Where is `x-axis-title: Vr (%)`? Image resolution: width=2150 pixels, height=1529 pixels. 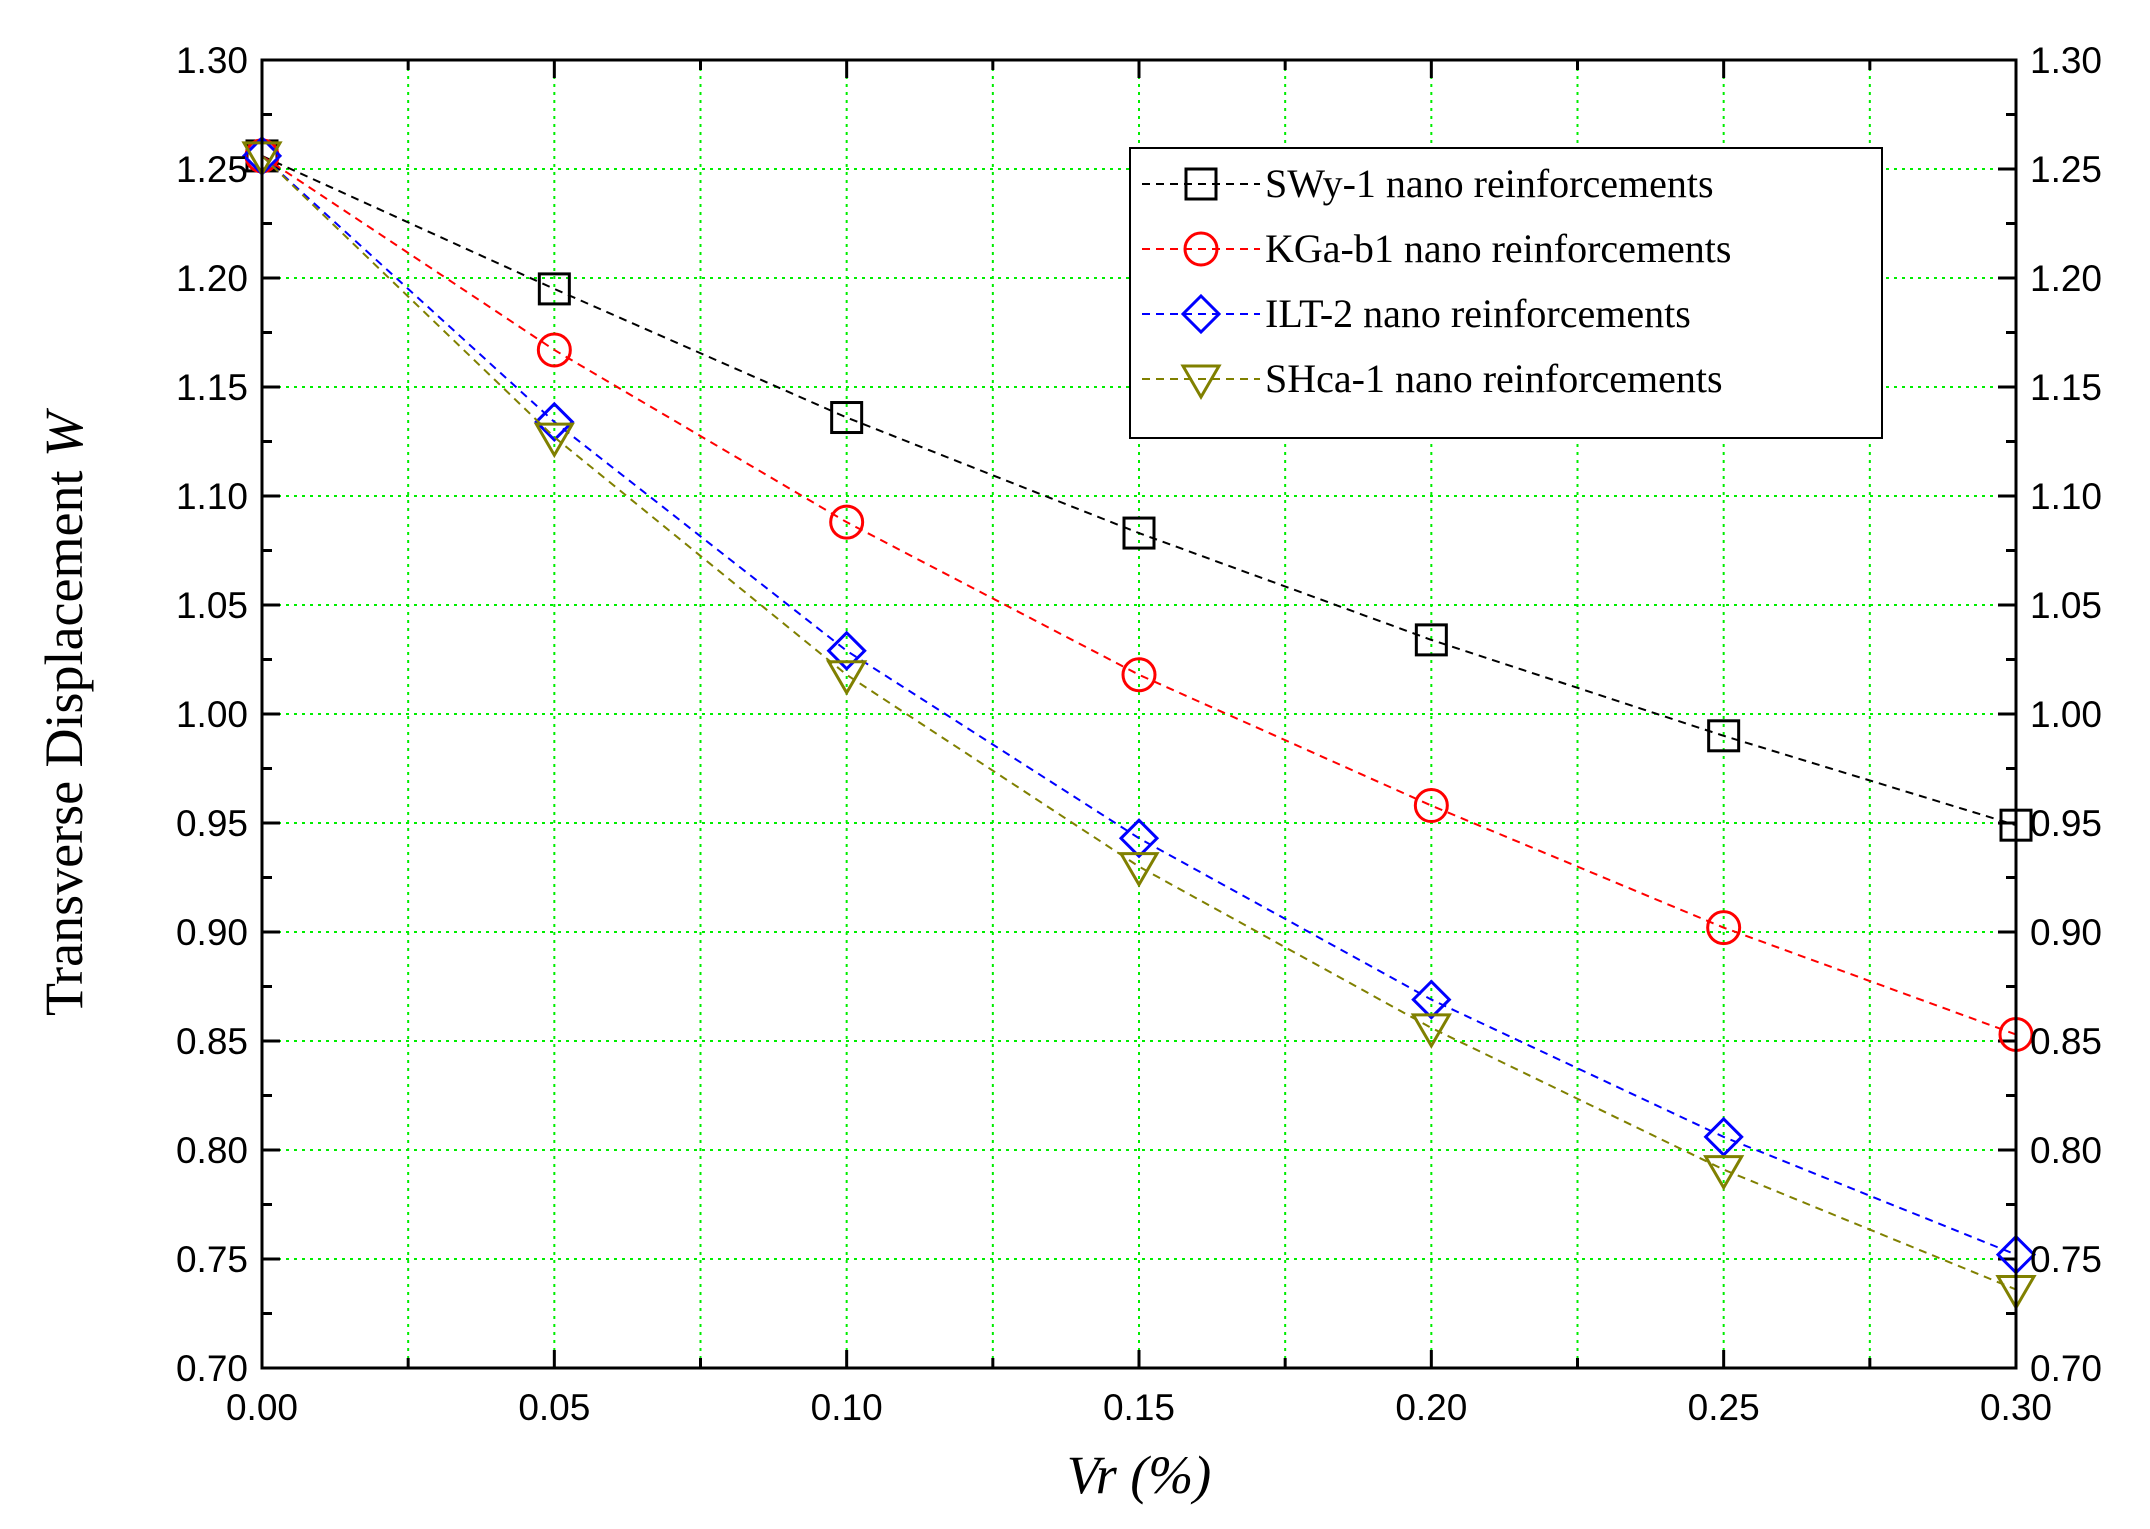 x-axis-title: Vr (%) is located at coordinates (1139, 1475).